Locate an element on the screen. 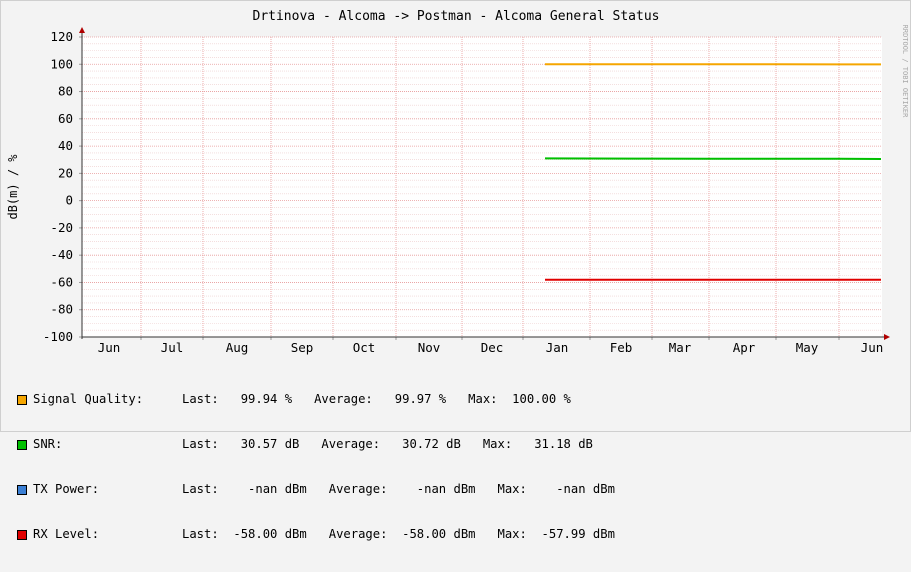 The height and width of the screenshot is (572, 911). x-tick-label: Sep is located at coordinates (302, 347).